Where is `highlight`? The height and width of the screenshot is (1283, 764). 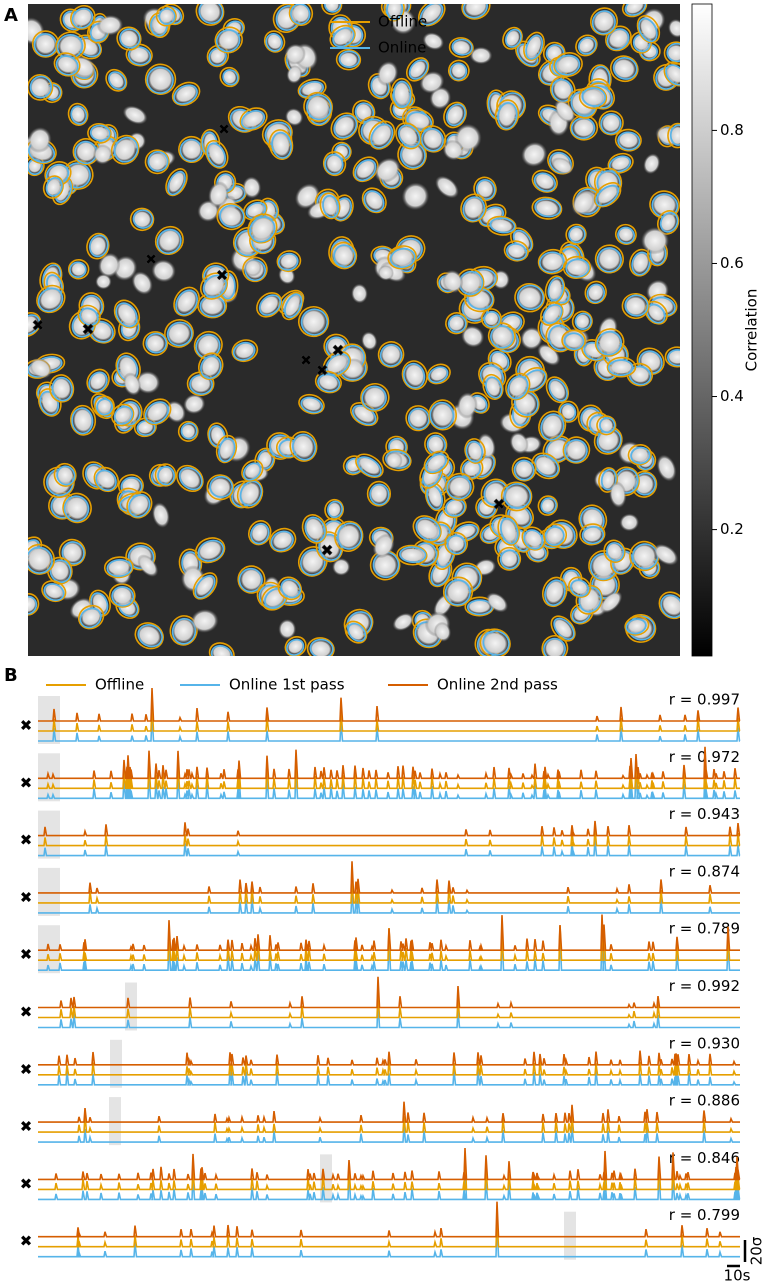 highlight is located at coordinates (116, 1063).